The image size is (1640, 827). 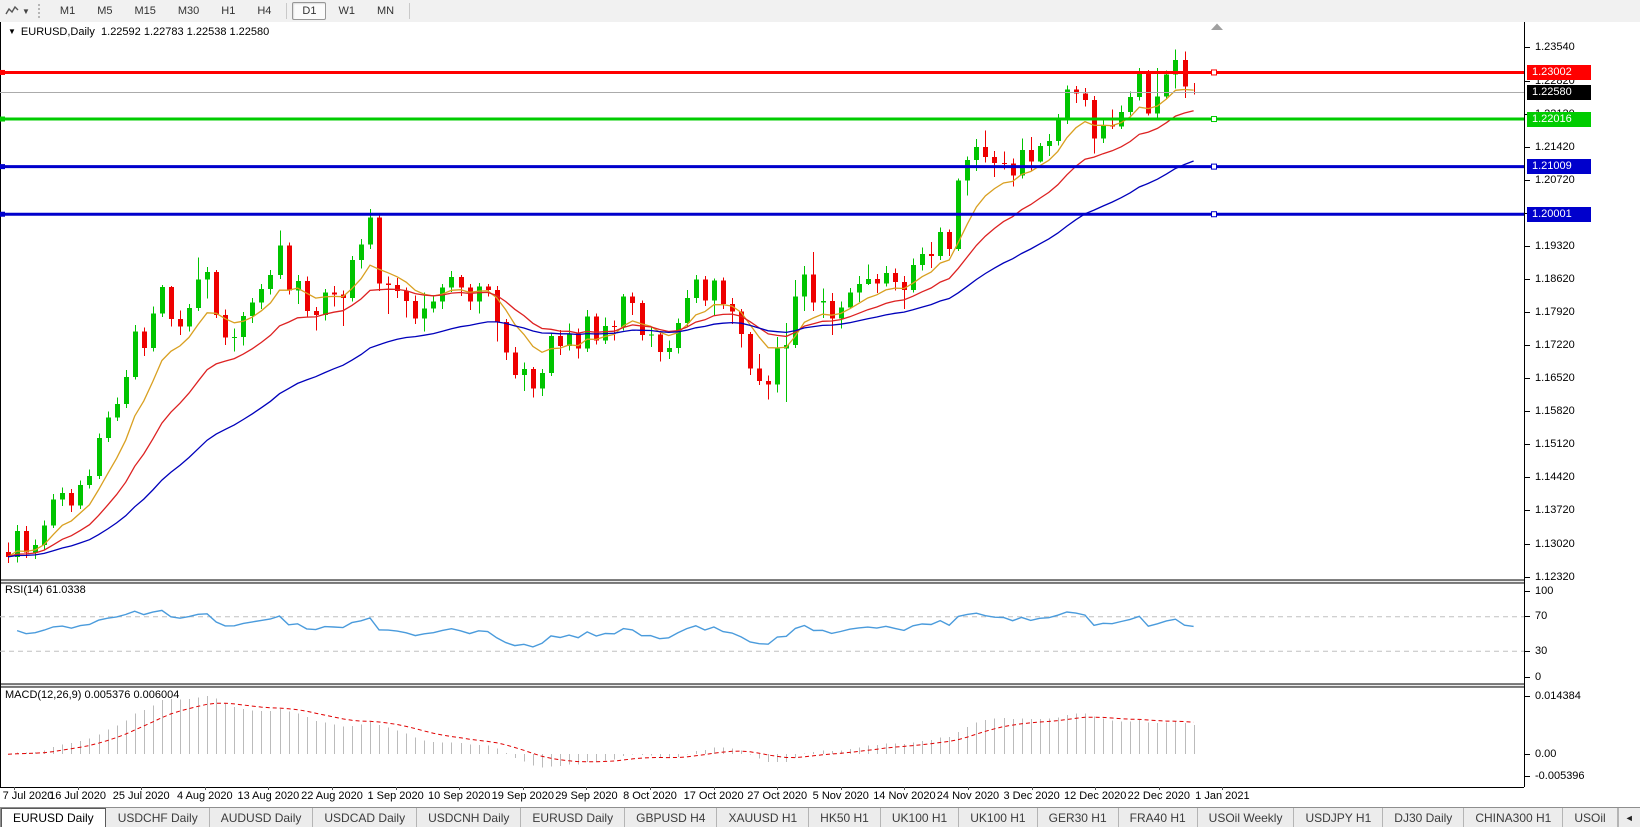 I want to click on horizontal-line-1.21009, so click(x=762, y=166).